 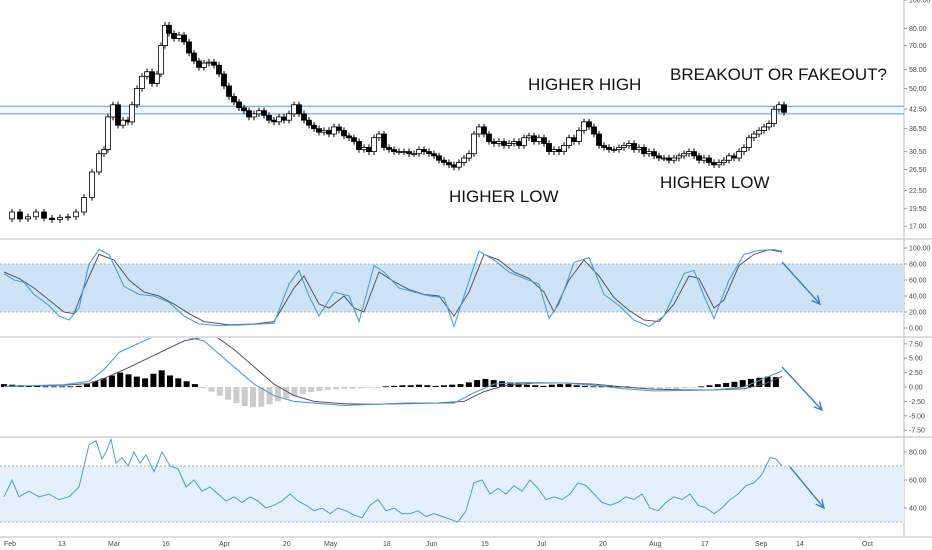 I want to click on rsi-panel, so click(x=393, y=480).